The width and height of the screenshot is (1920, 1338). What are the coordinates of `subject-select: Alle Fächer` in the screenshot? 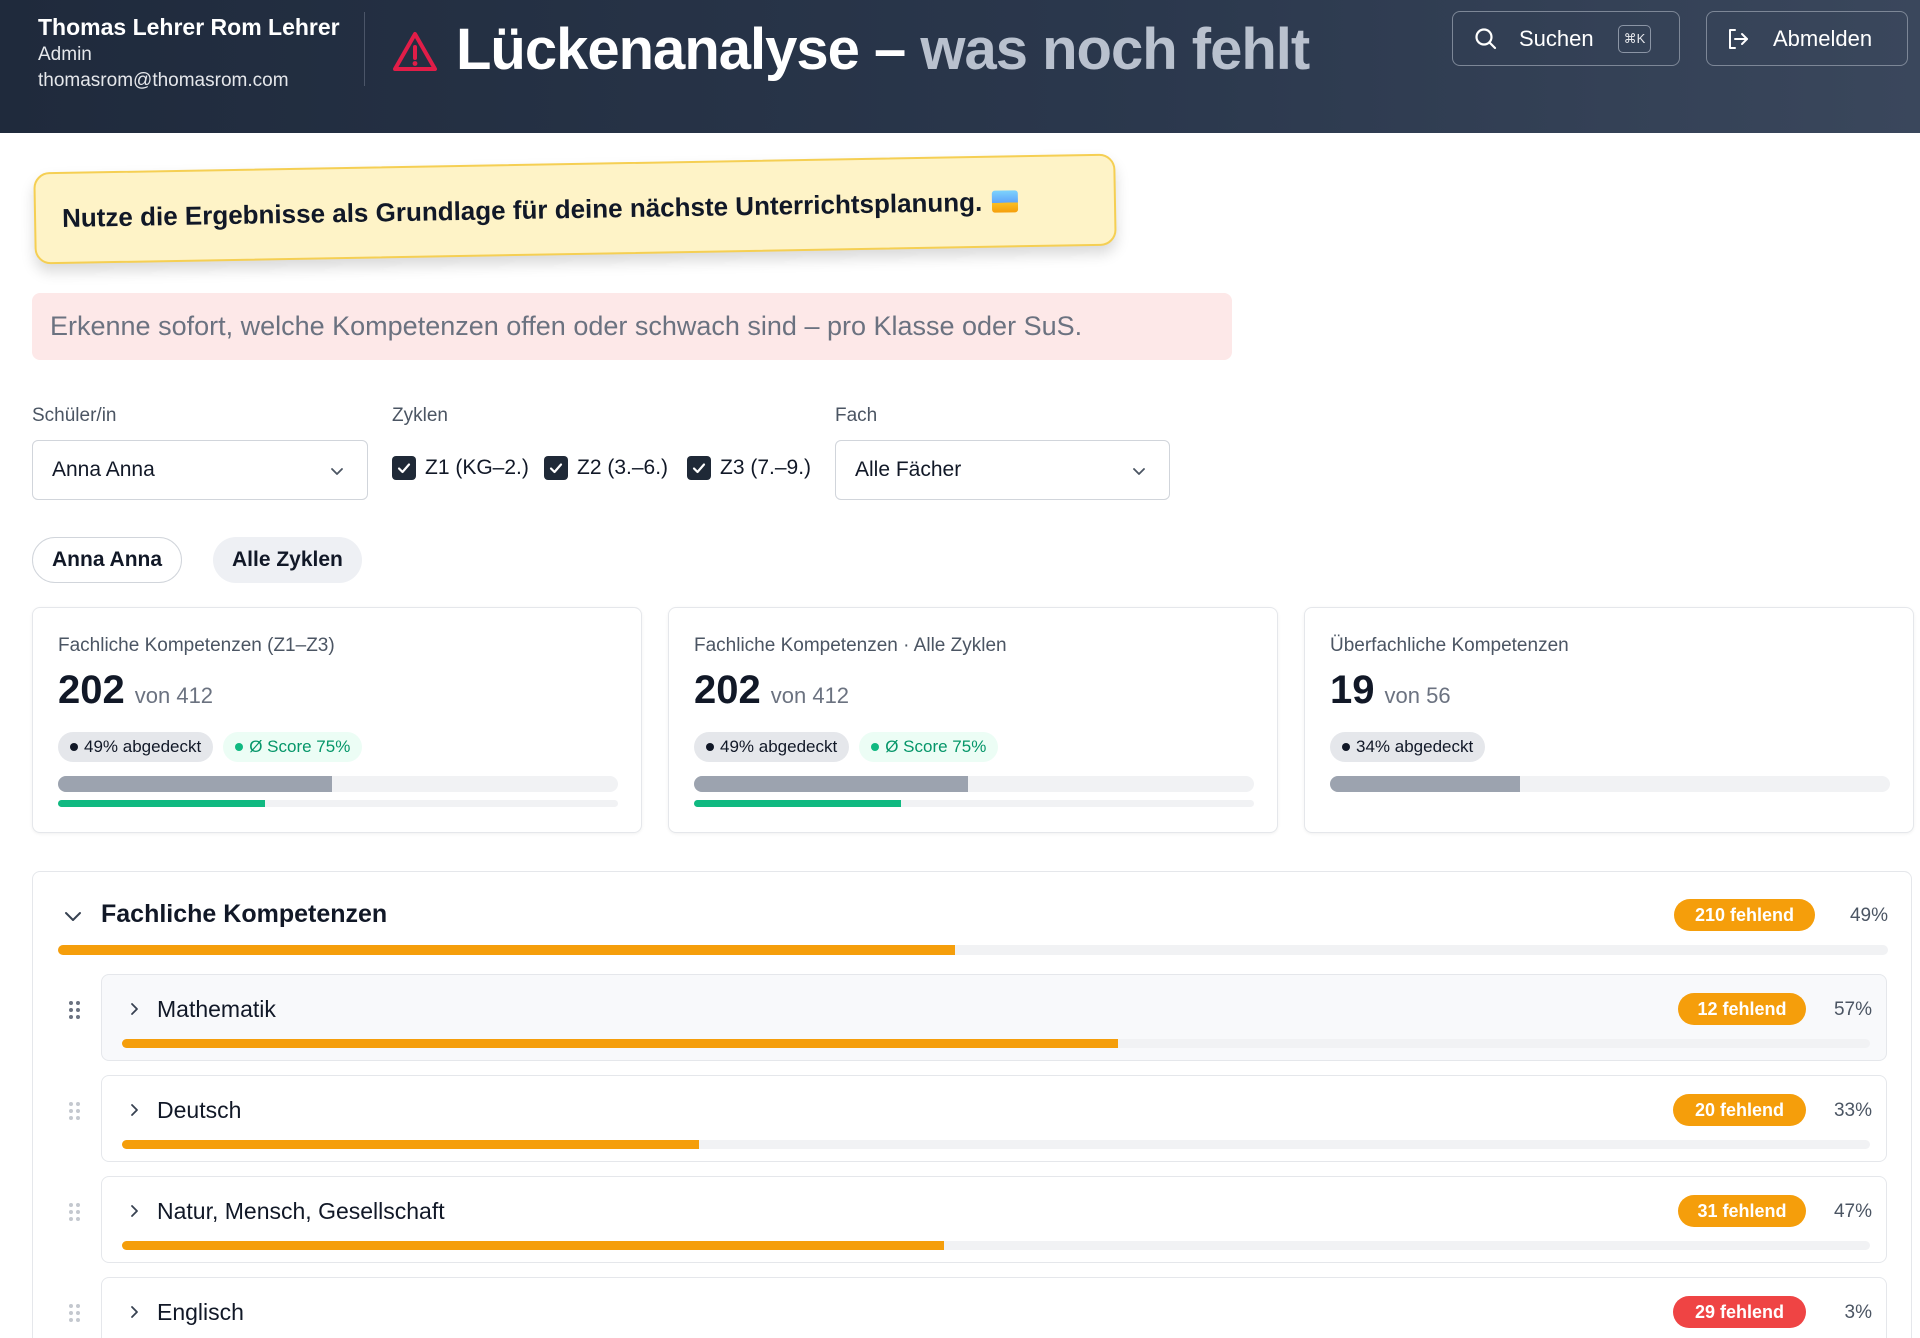 It's located at (1002, 470).